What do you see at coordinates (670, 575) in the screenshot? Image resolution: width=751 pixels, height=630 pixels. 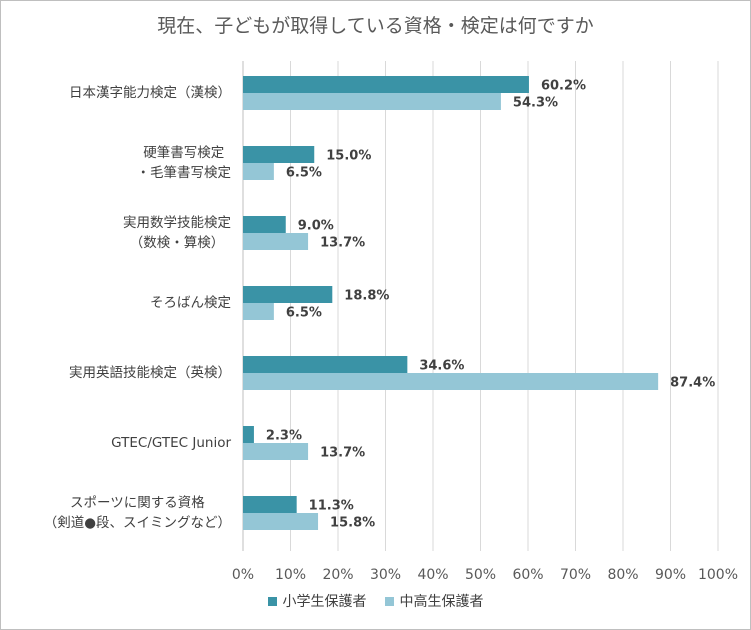 I see `x-tick-label: 90%` at bounding box center [670, 575].